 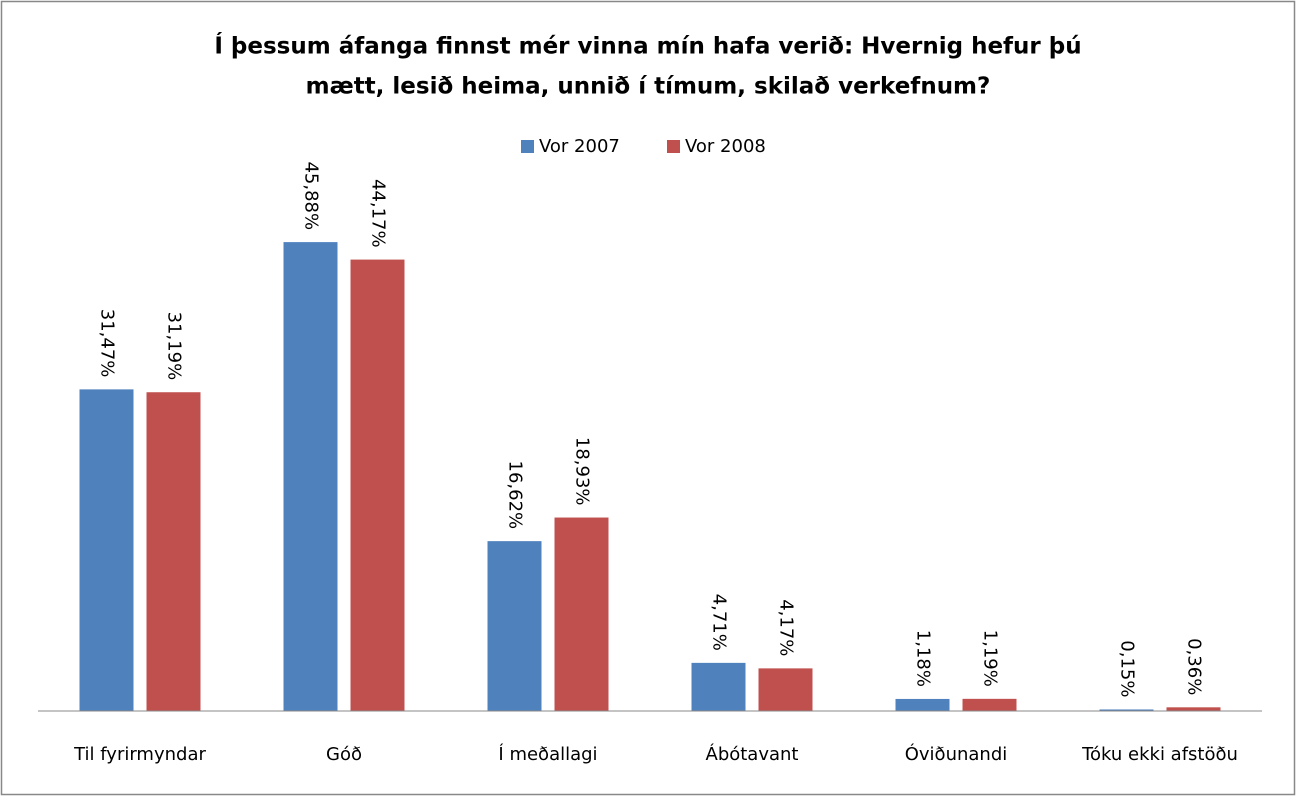 I want to click on x-tick-label: Góð, so click(x=344, y=754).